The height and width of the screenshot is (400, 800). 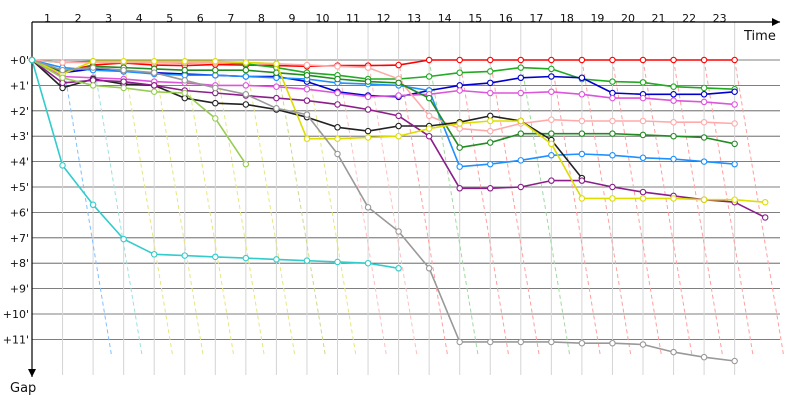 What do you see at coordinates (19, 85) in the screenshot?
I see `y-tick-label: +1'` at bounding box center [19, 85].